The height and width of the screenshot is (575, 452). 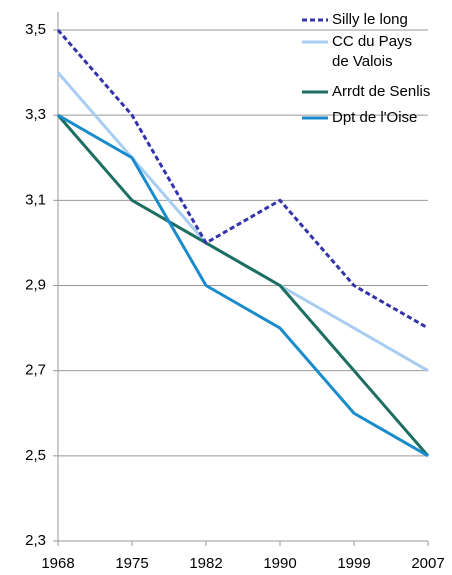 I want to click on legend-entry: CC du Pays de Valois, so click(x=358, y=52).